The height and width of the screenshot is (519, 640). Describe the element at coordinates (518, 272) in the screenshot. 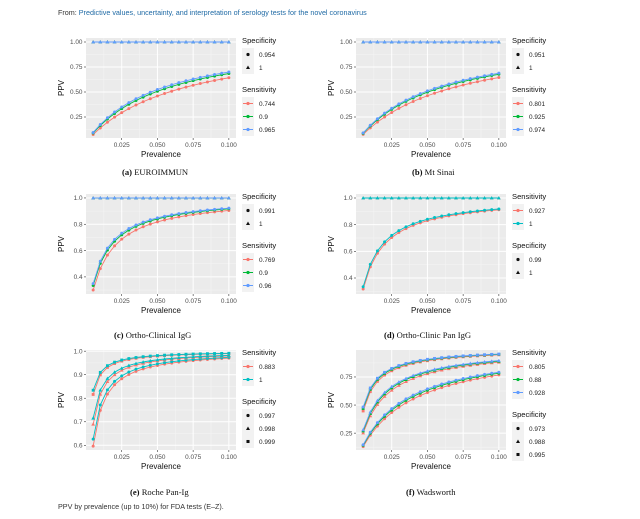

I see `legend-shape-triangle` at that location.